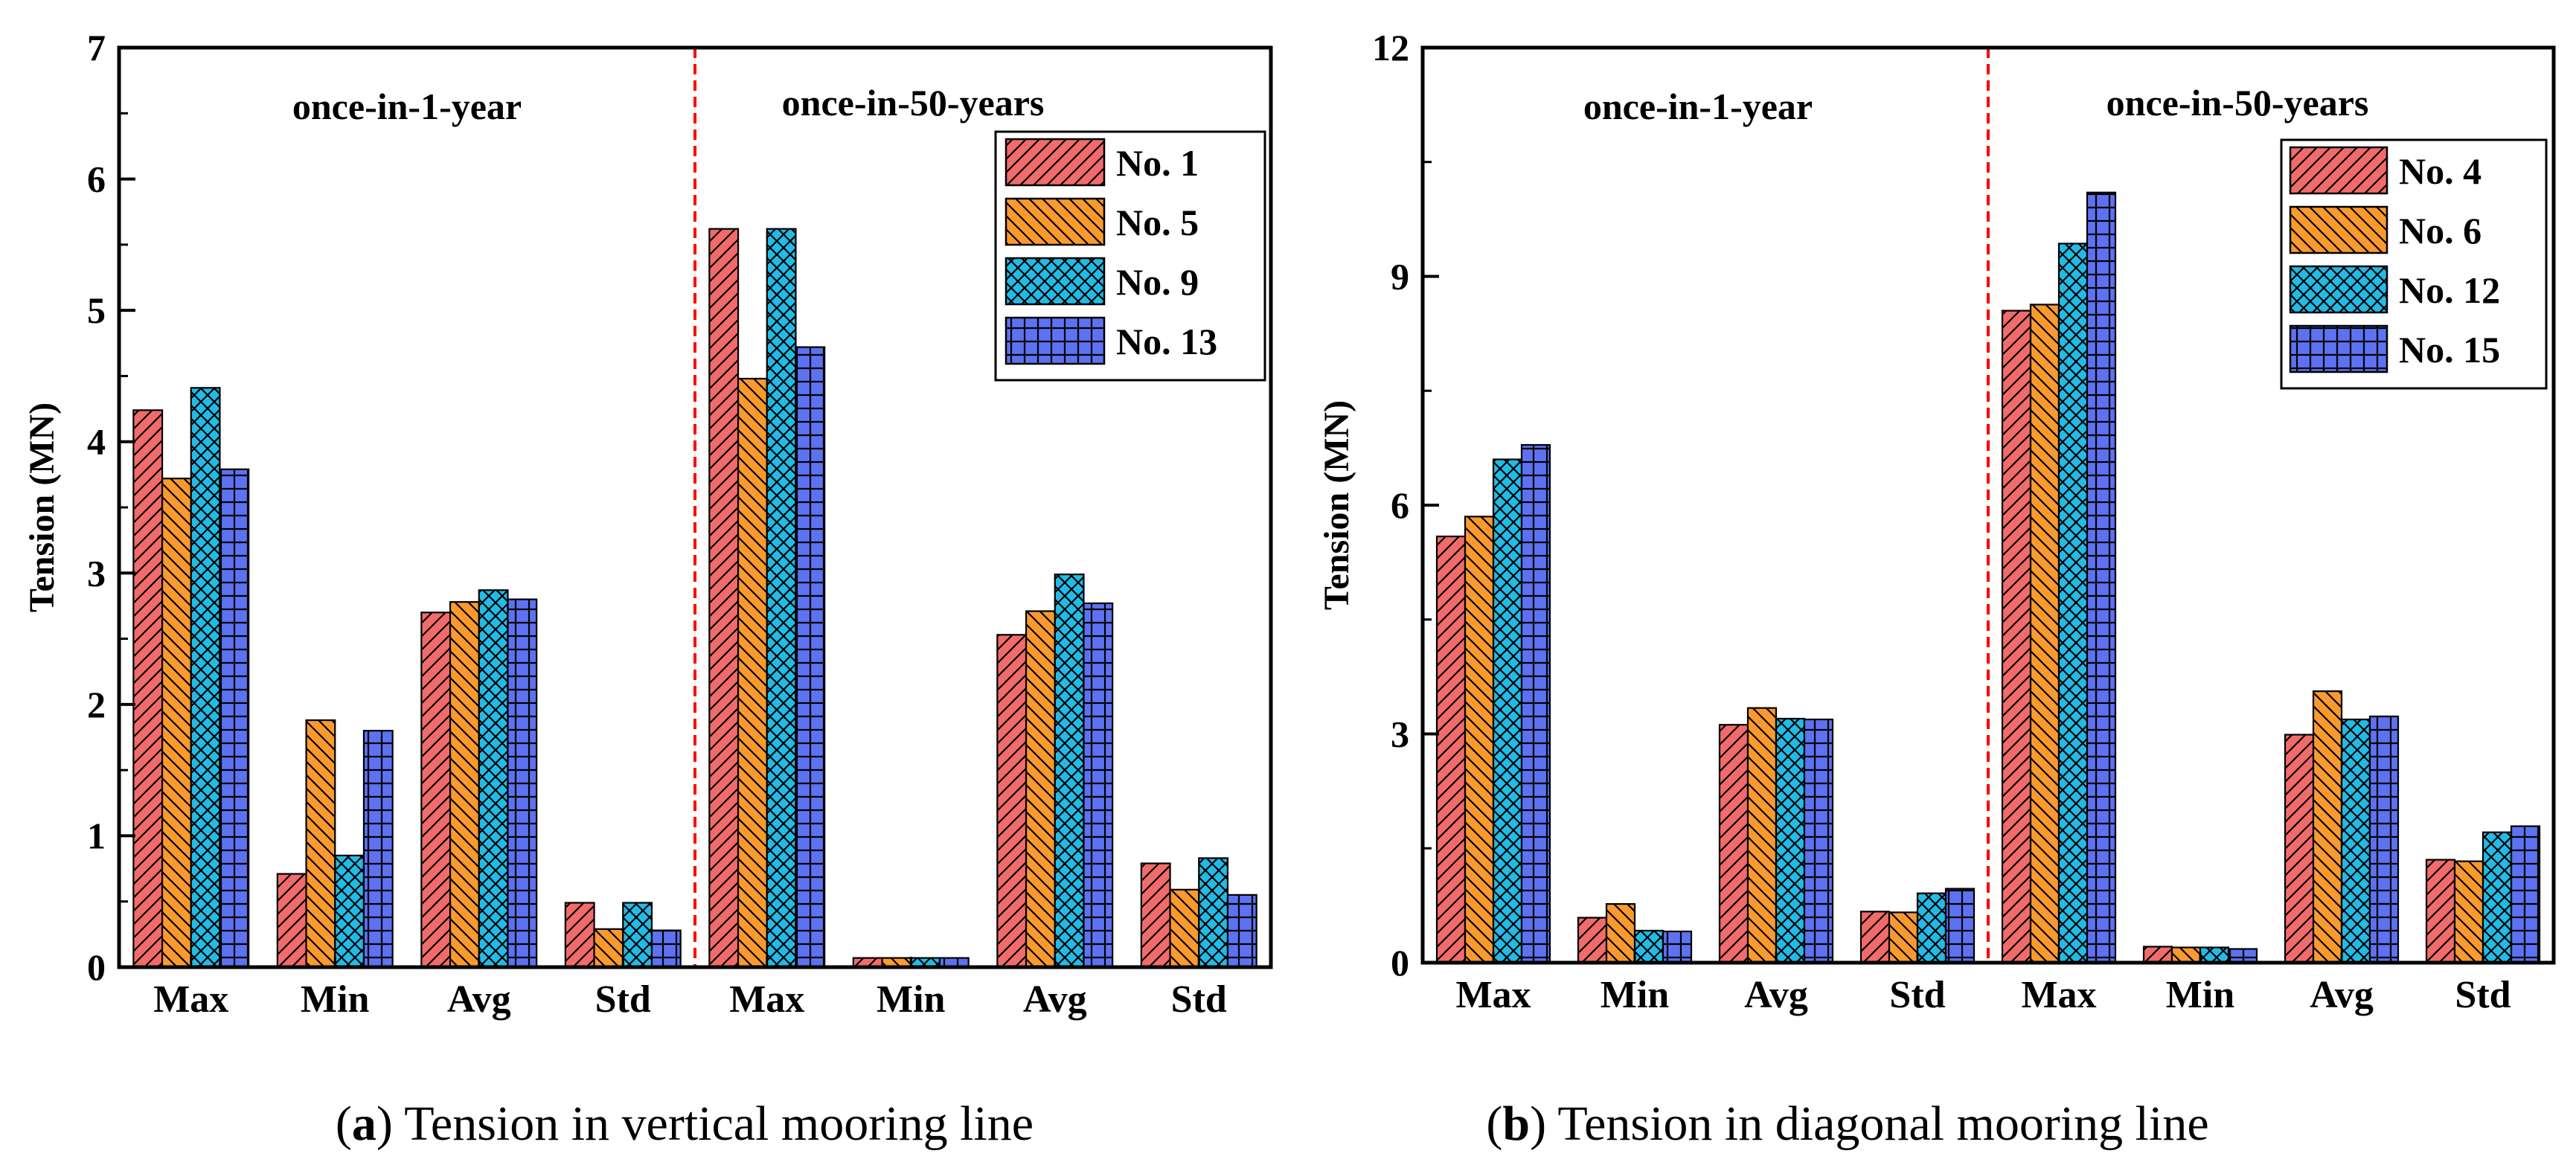 This screenshot has height=1171, width=2576. What do you see at coordinates (2468, 912) in the screenshot?
I see `bar-no-6-std` at bounding box center [2468, 912].